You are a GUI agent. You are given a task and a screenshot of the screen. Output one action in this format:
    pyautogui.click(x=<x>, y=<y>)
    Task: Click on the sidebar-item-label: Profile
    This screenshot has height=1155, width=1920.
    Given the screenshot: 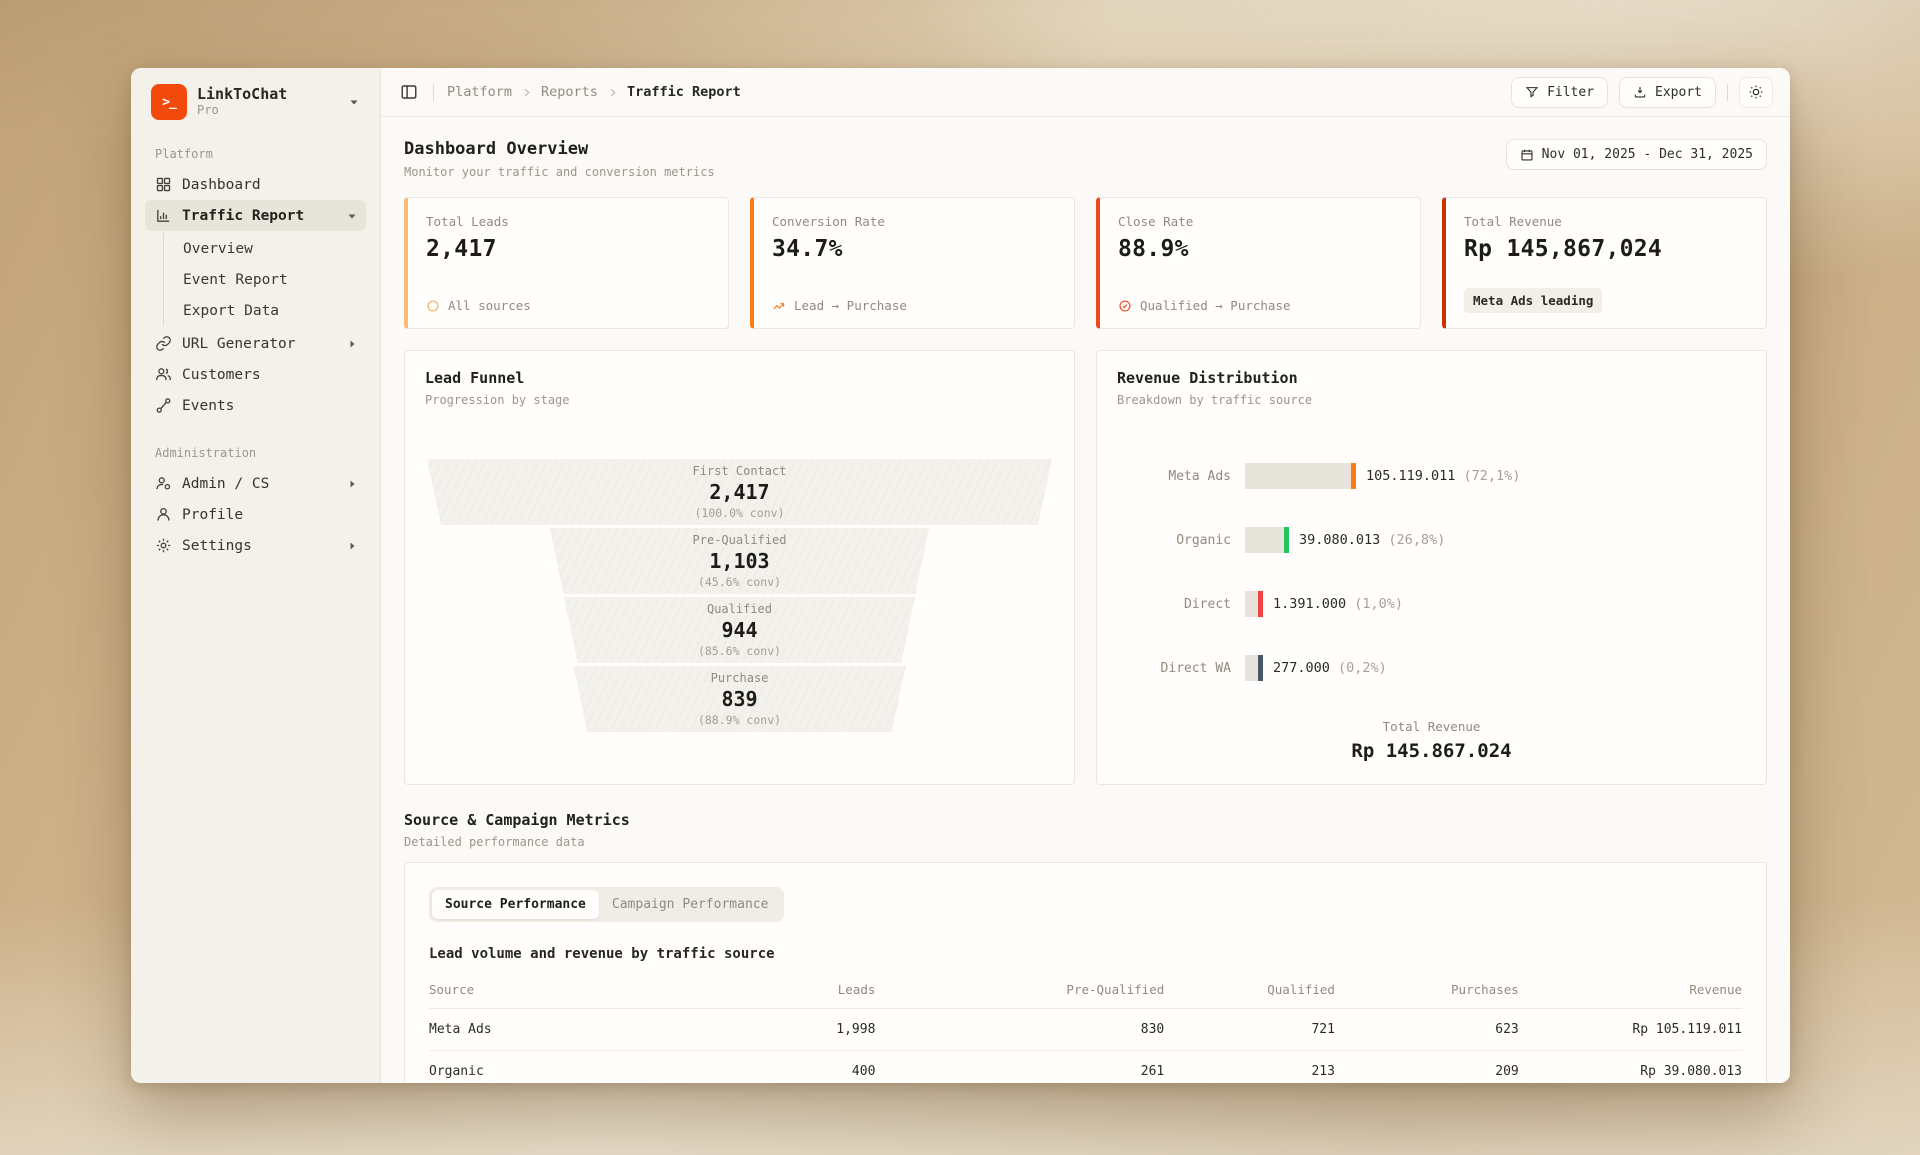 What is the action you would take?
    pyautogui.click(x=213, y=514)
    